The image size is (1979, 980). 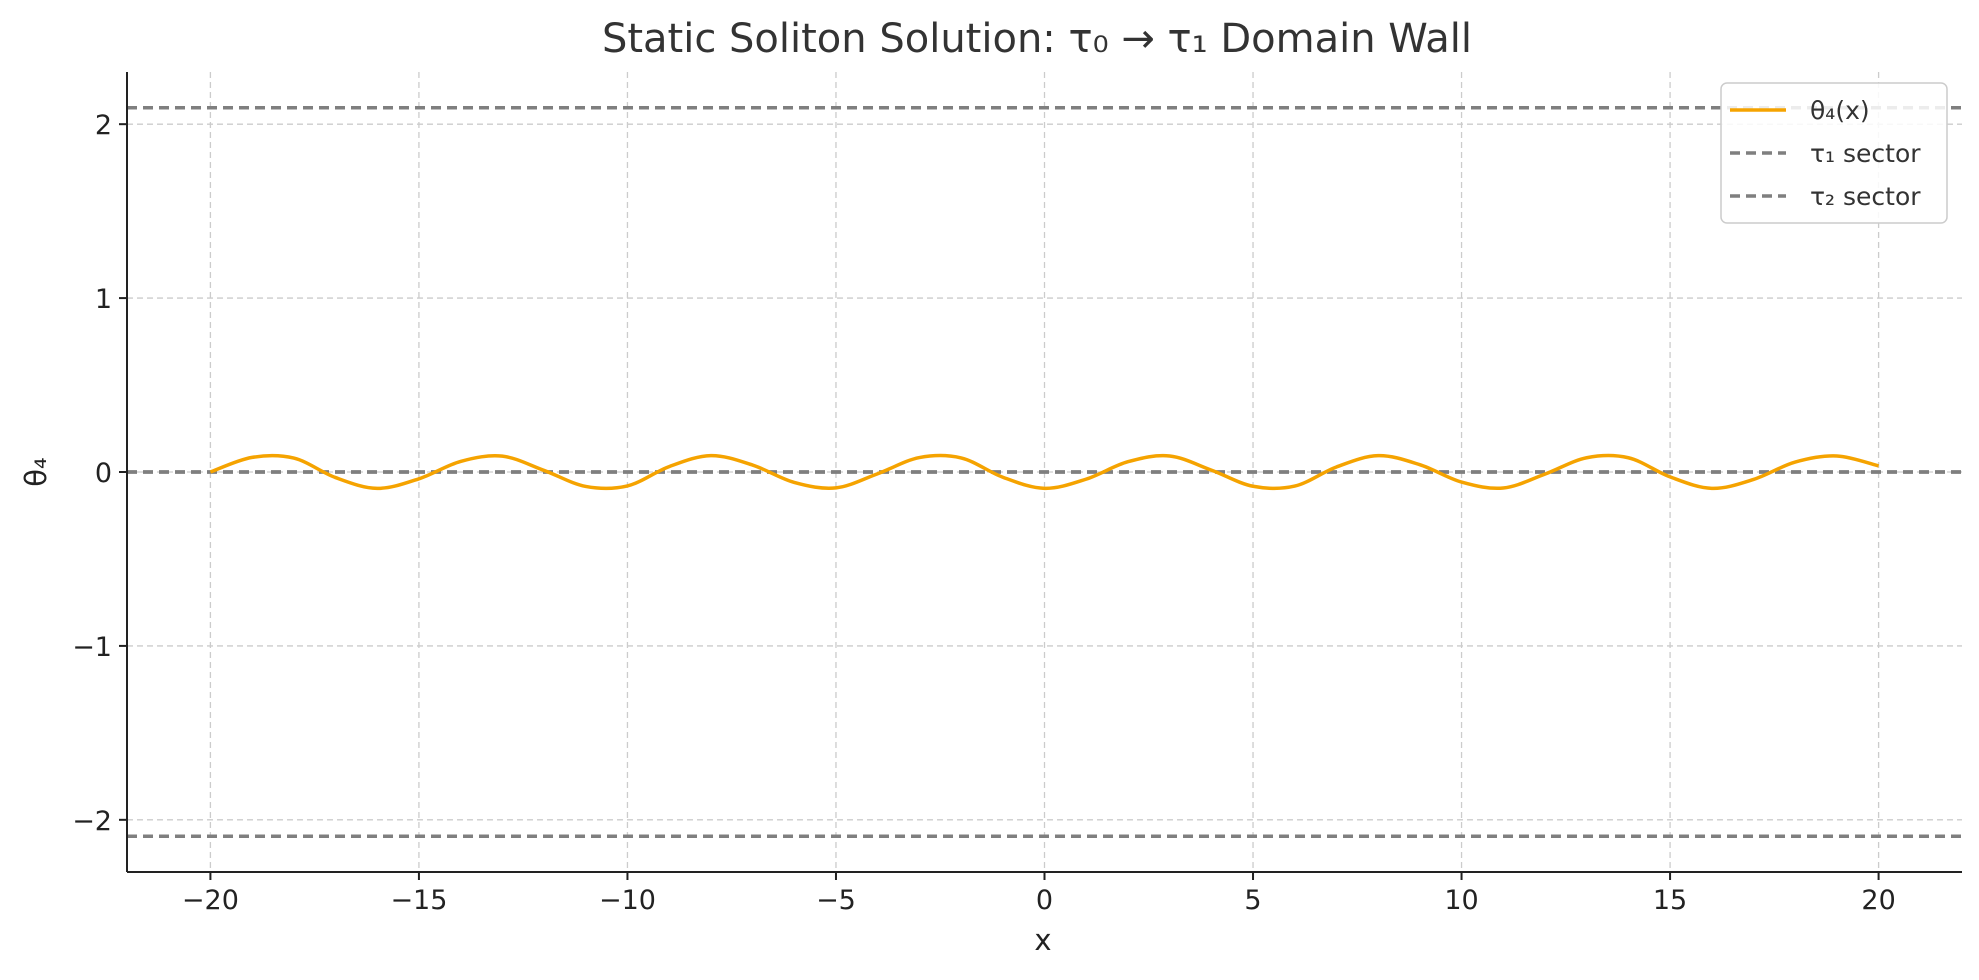 I want to click on y-tick-label-4: 2, so click(x=103, y=125).